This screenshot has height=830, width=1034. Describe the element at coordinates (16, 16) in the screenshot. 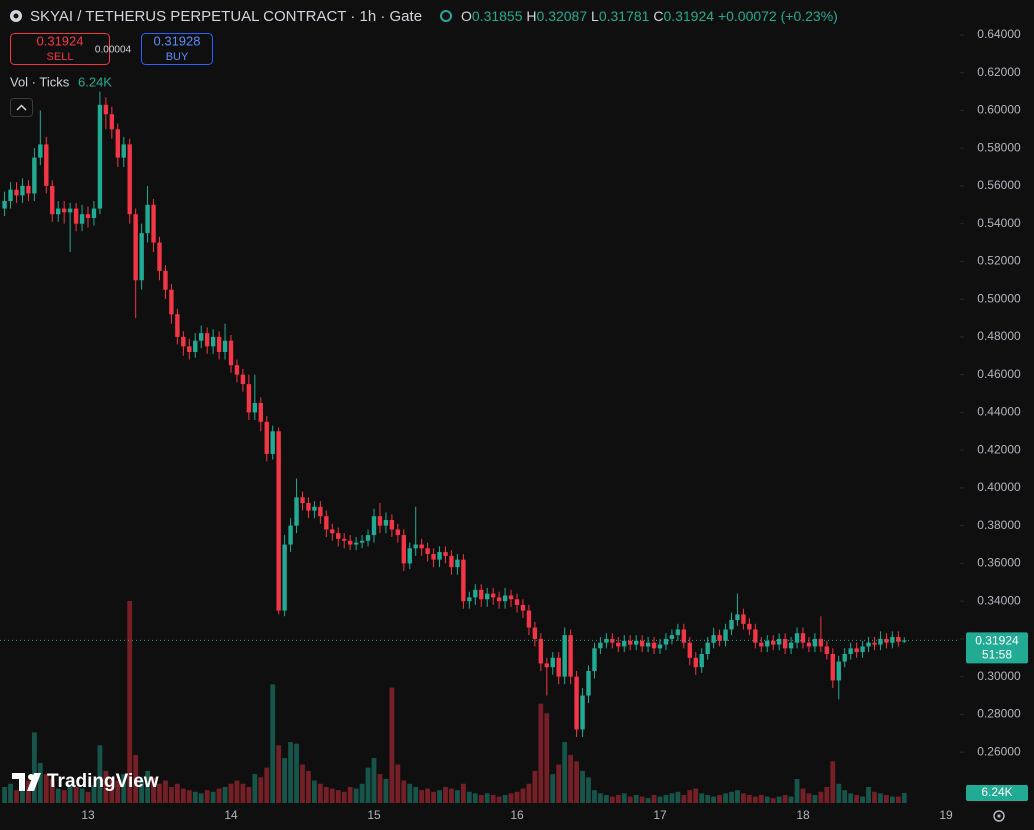

I see `symbol-icon-dot` at that location.